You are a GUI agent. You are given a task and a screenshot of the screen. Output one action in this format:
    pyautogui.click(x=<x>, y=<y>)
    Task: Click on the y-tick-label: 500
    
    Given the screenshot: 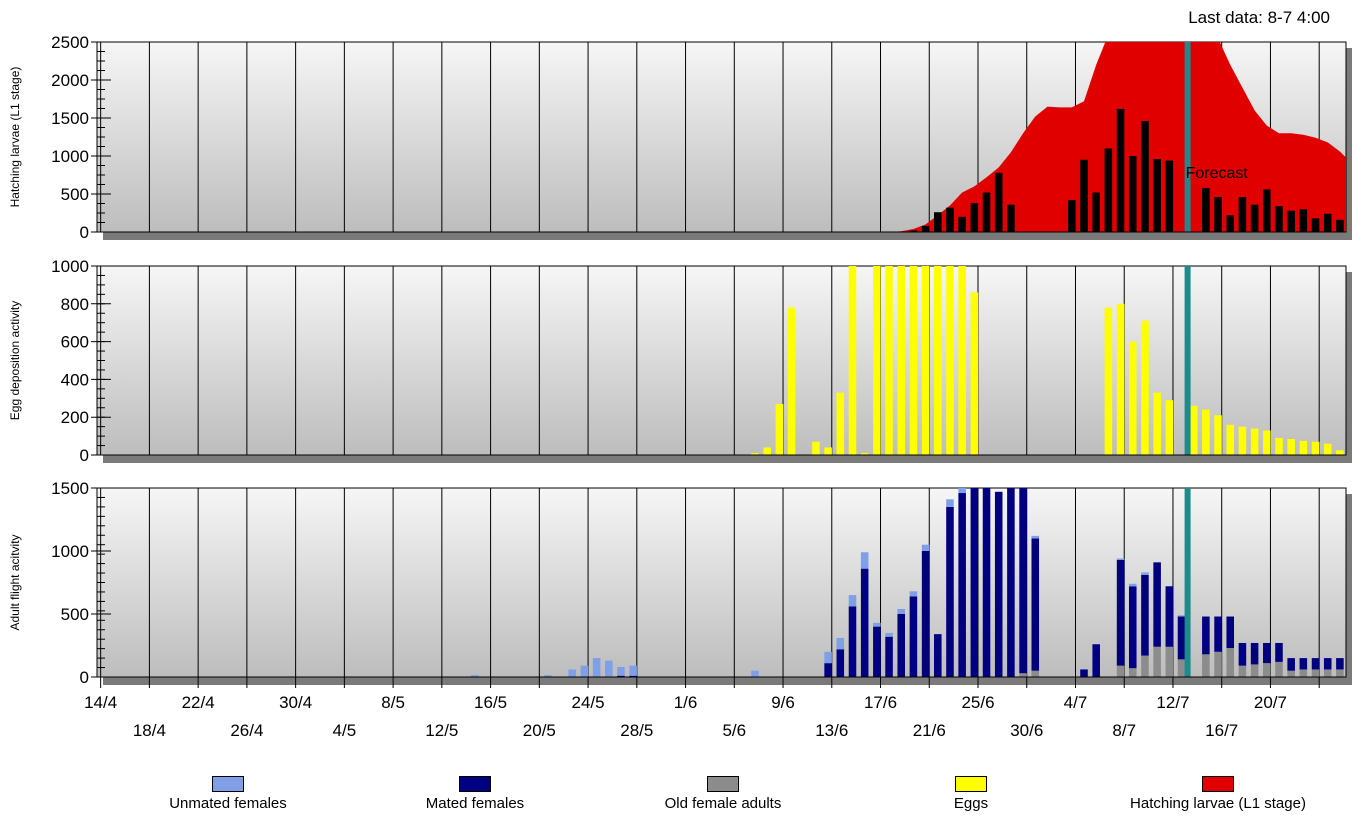 What is the action you would take?
    pyautogui.click(x=75, y=194)
    